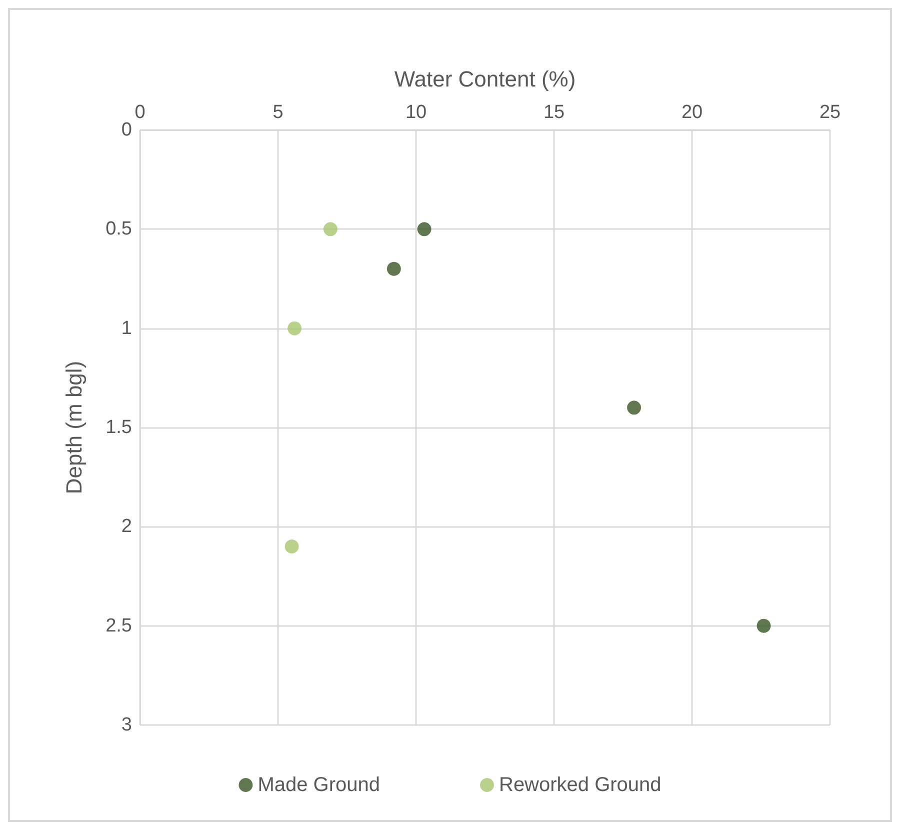 The image size is (904, 831). Describe the element at coordinates (126, 527) in the screenshot. I see `y-tick-label: 2` at that location.